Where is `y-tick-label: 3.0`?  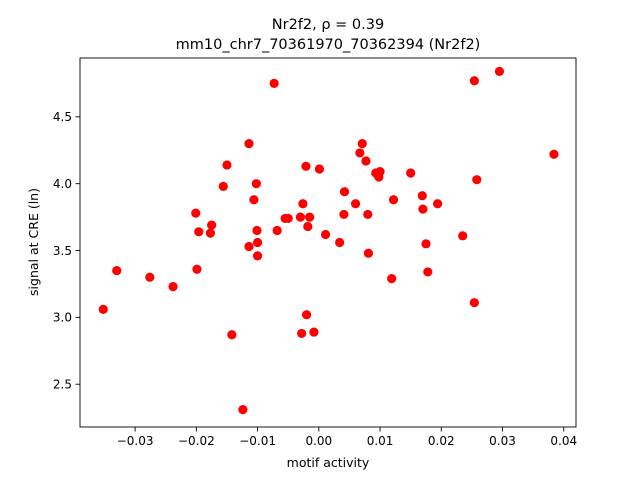
y-tick-label: 3.0 is located at coordinates (62, 318).